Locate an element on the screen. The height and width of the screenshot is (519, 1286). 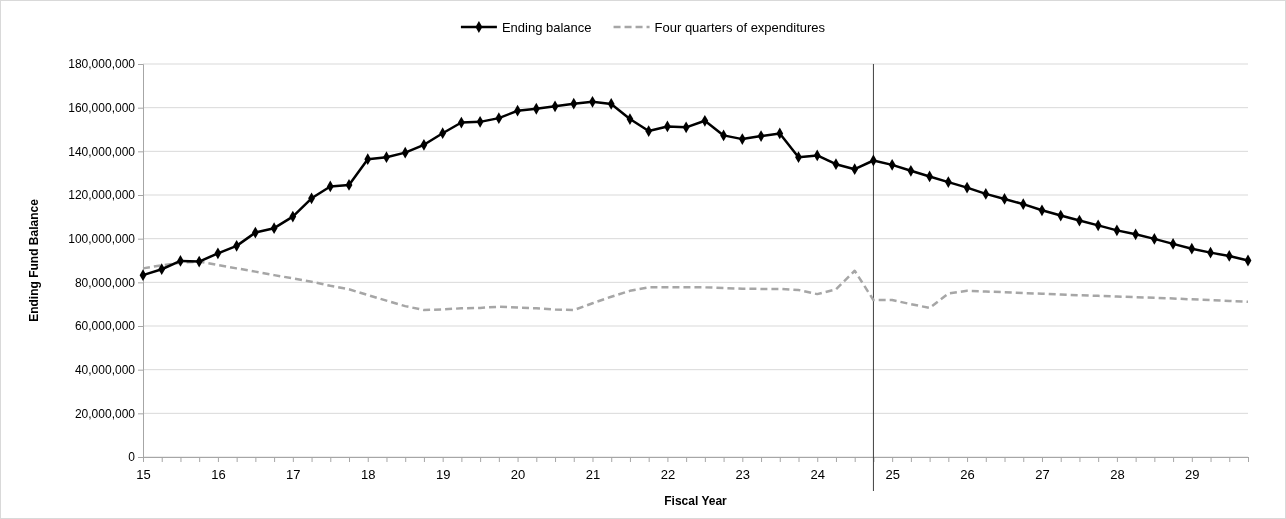
y-tick-label: 0 is located at coordinates (132, 457).